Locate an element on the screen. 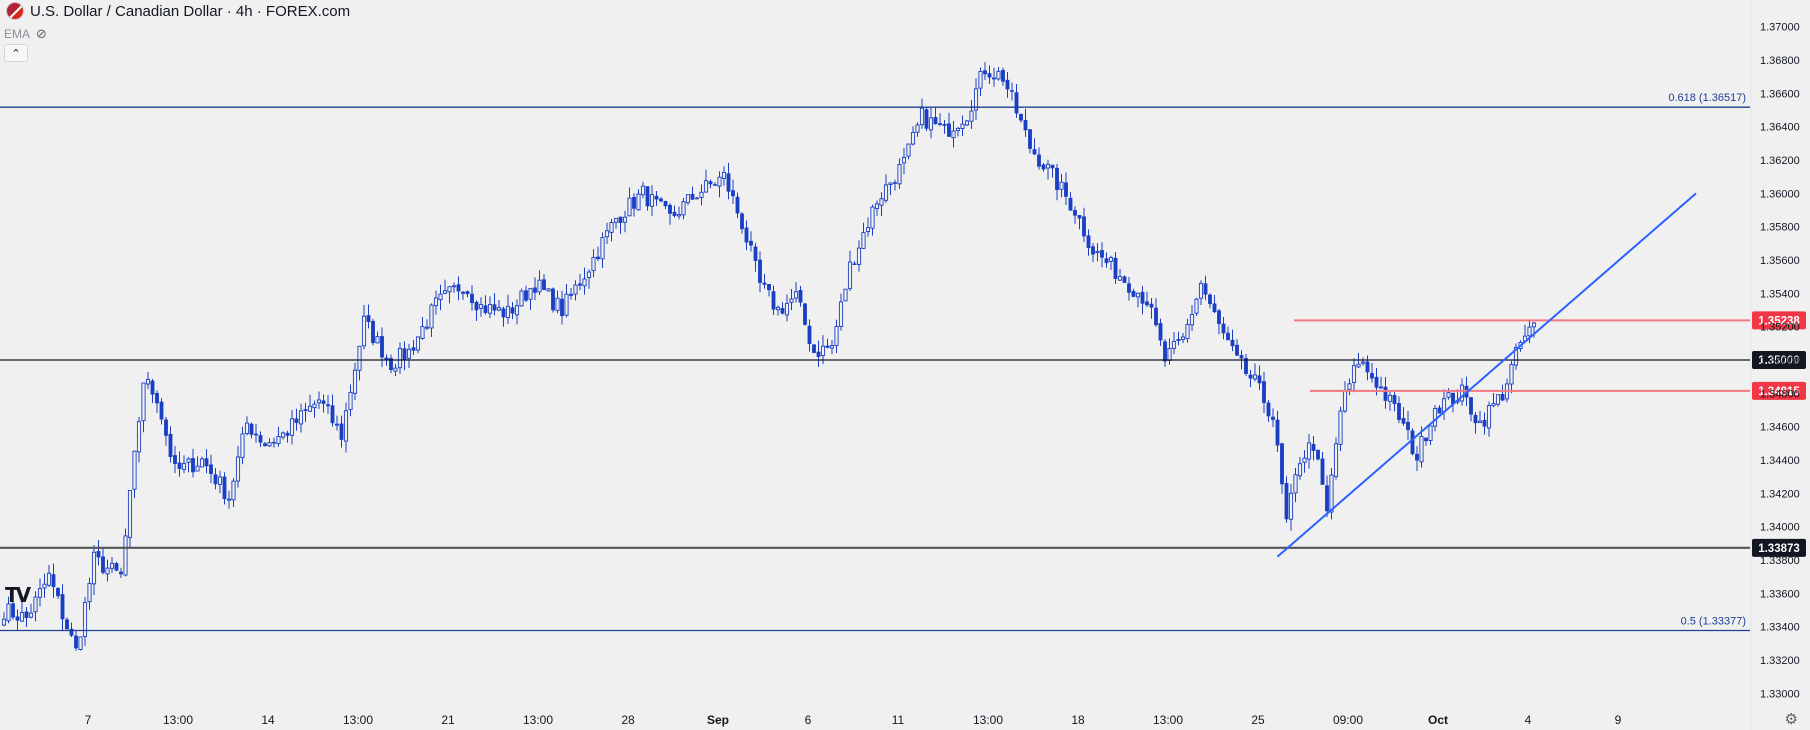 The width and height of the screenshot is (1810, 730). y-tick-label: 1.34000 is located at coordinates (1780, 528).